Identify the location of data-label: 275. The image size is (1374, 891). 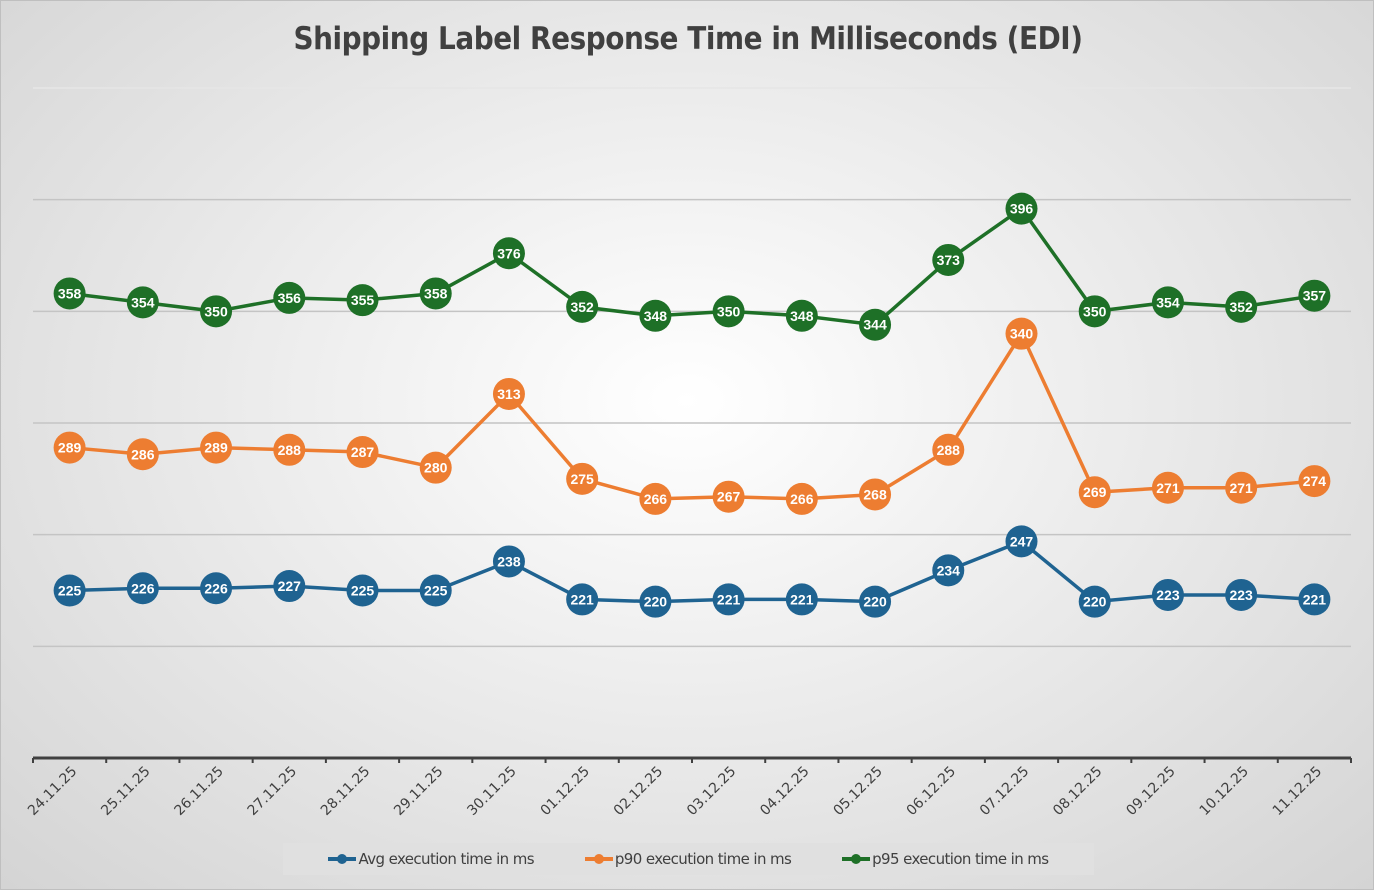
(582, 479).